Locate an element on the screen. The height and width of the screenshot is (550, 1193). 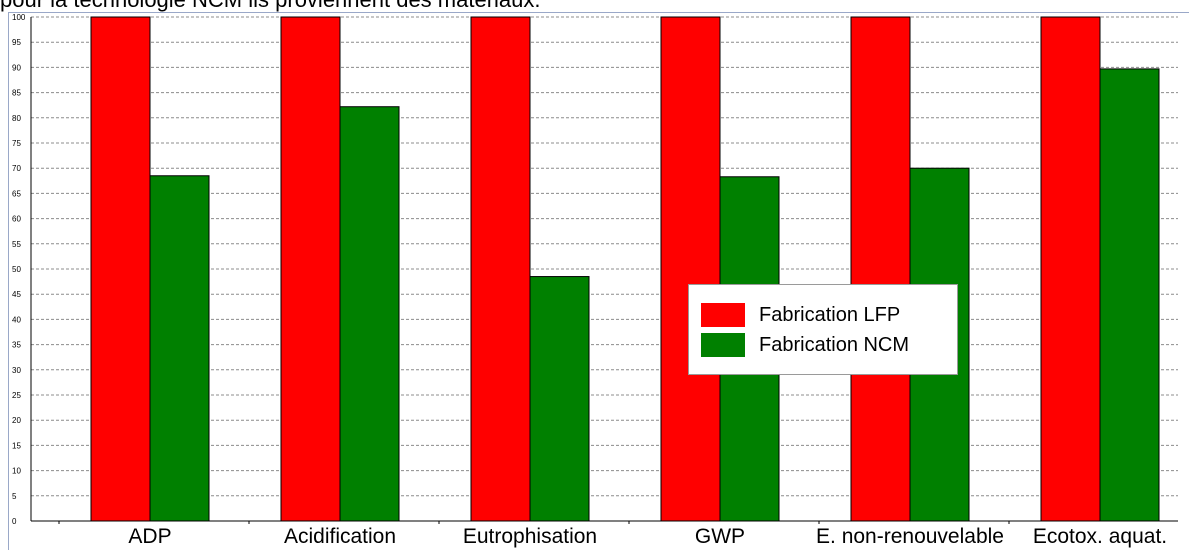
y-tick-label: 40 is located at coordinates (16, 319).